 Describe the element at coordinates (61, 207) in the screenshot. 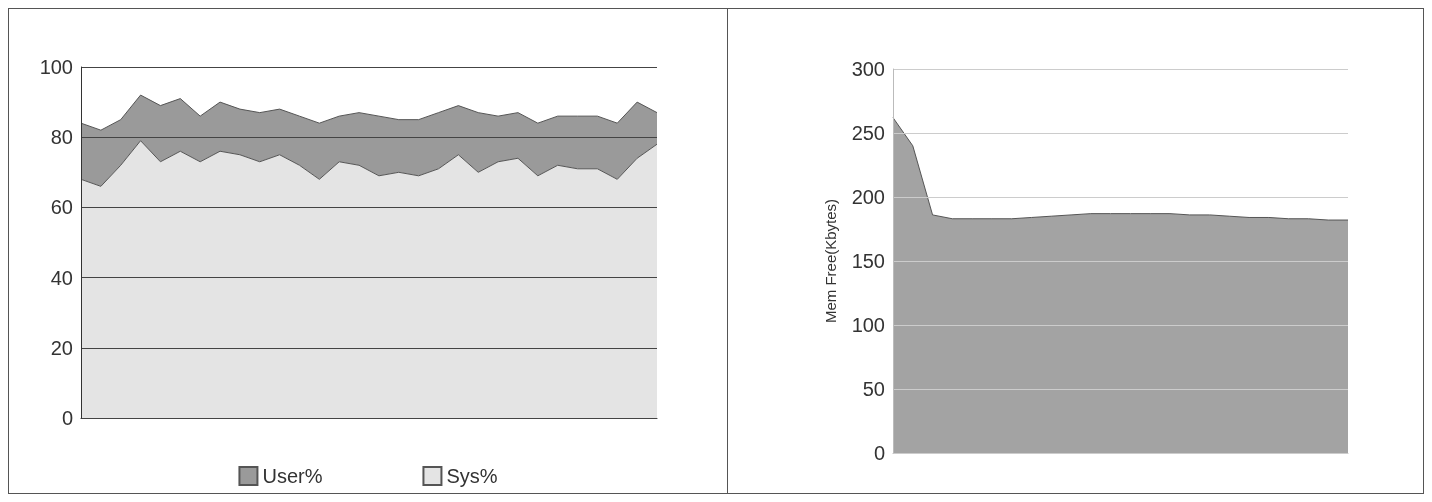

I see `y-tick-label: 60` at that location.